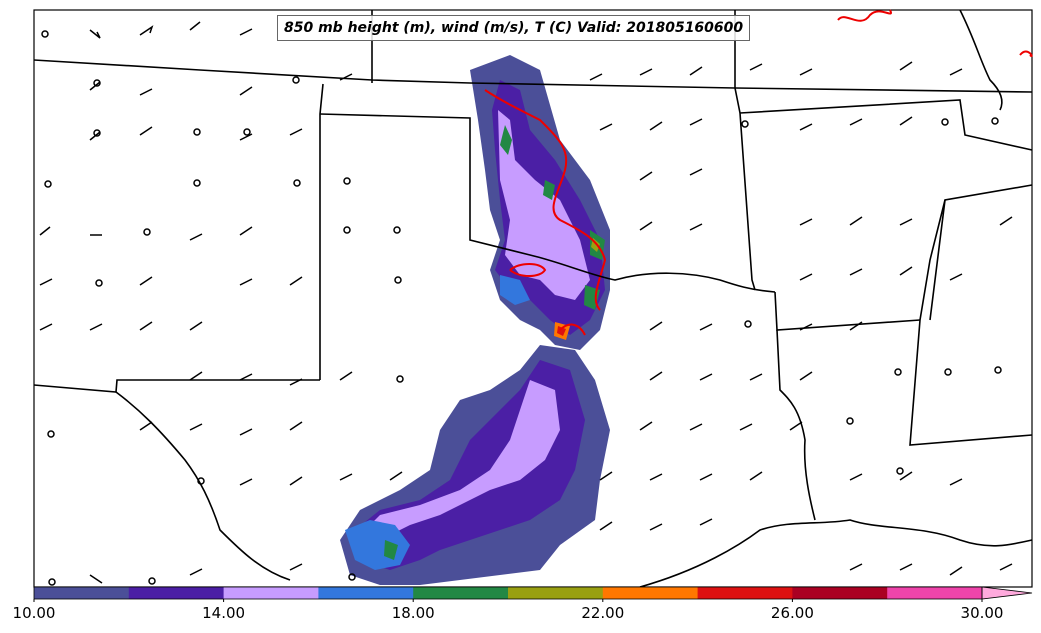 The height and width of the screenshot is (633, 1041). Describe the element at coordinates (1007, 593) in the screenshot. I see `colorbar-extend-arrow` at that location.